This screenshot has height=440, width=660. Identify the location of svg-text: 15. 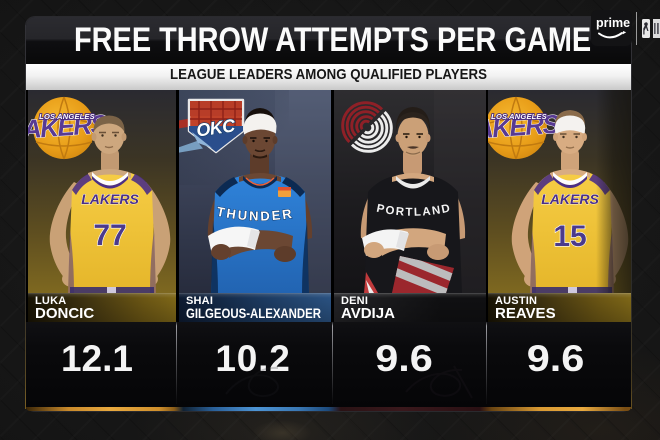
(569, 236).